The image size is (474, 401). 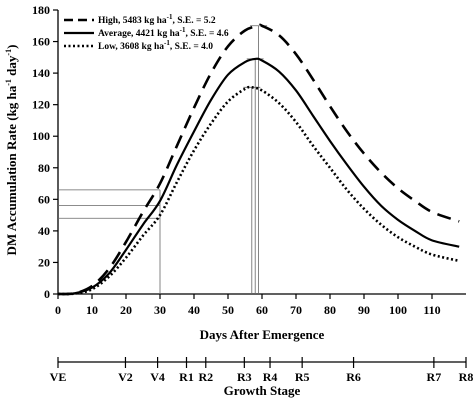 What do you see at coordinates (45, 152) in the screenshot?
I see `y-axis-ticks: 0 20 40 60 80 100 120 140 160 180` at bounding box center [45, 152].